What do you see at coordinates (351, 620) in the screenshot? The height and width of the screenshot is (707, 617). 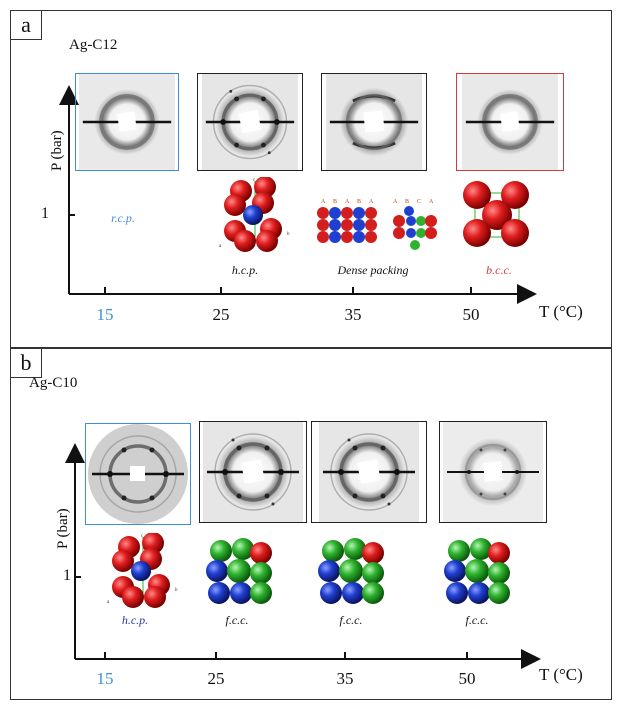 I see `panel-b-phase-35: f.c.c.` at bounding box center [351, 620].